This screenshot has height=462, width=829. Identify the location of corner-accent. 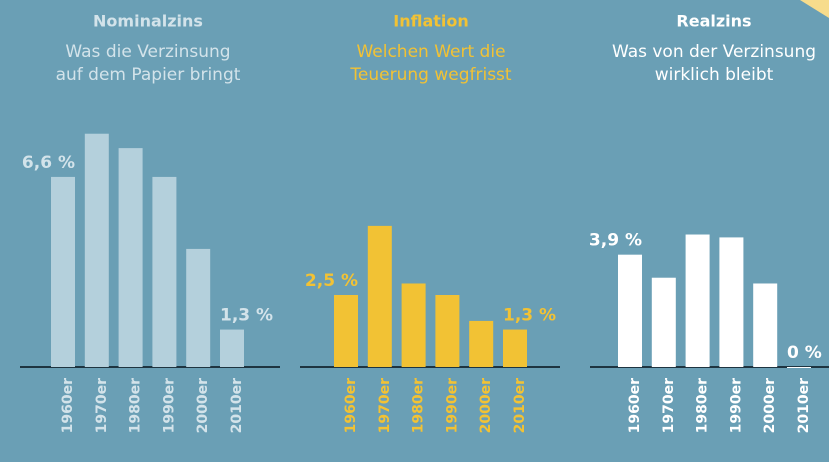
(814, 9).